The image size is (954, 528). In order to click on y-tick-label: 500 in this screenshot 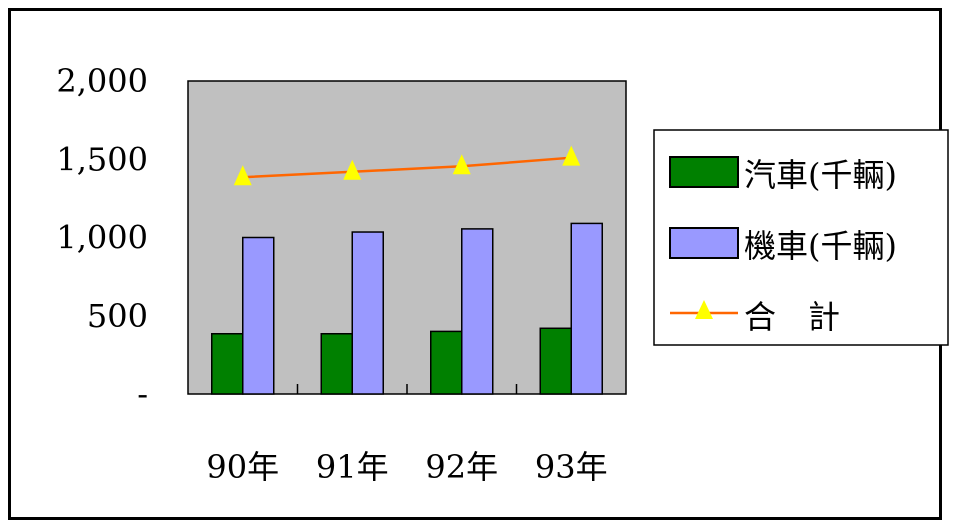, I will do `click(117, 316)`.